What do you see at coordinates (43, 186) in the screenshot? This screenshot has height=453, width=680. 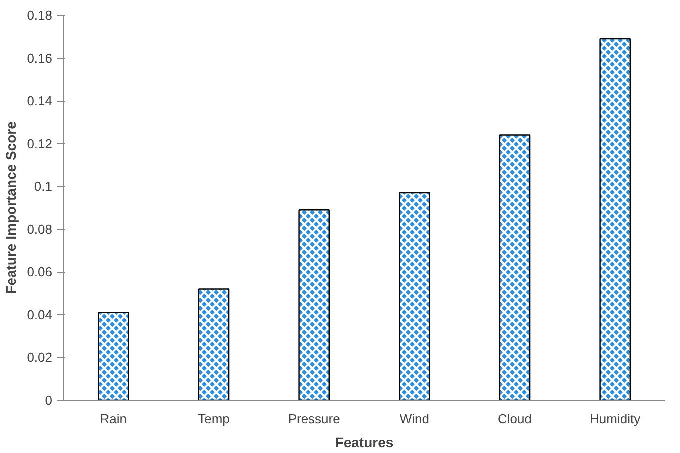 I see `y-tick-label: 0.1` at bounding box center [43, 186].